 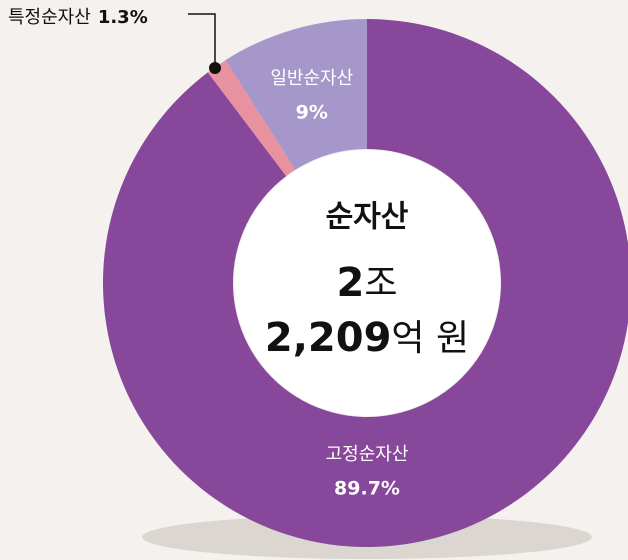 What do you see at coordinates (380, 283) in the screenshot?
I see `total-unit: 조` at bounding box center [380, 283].